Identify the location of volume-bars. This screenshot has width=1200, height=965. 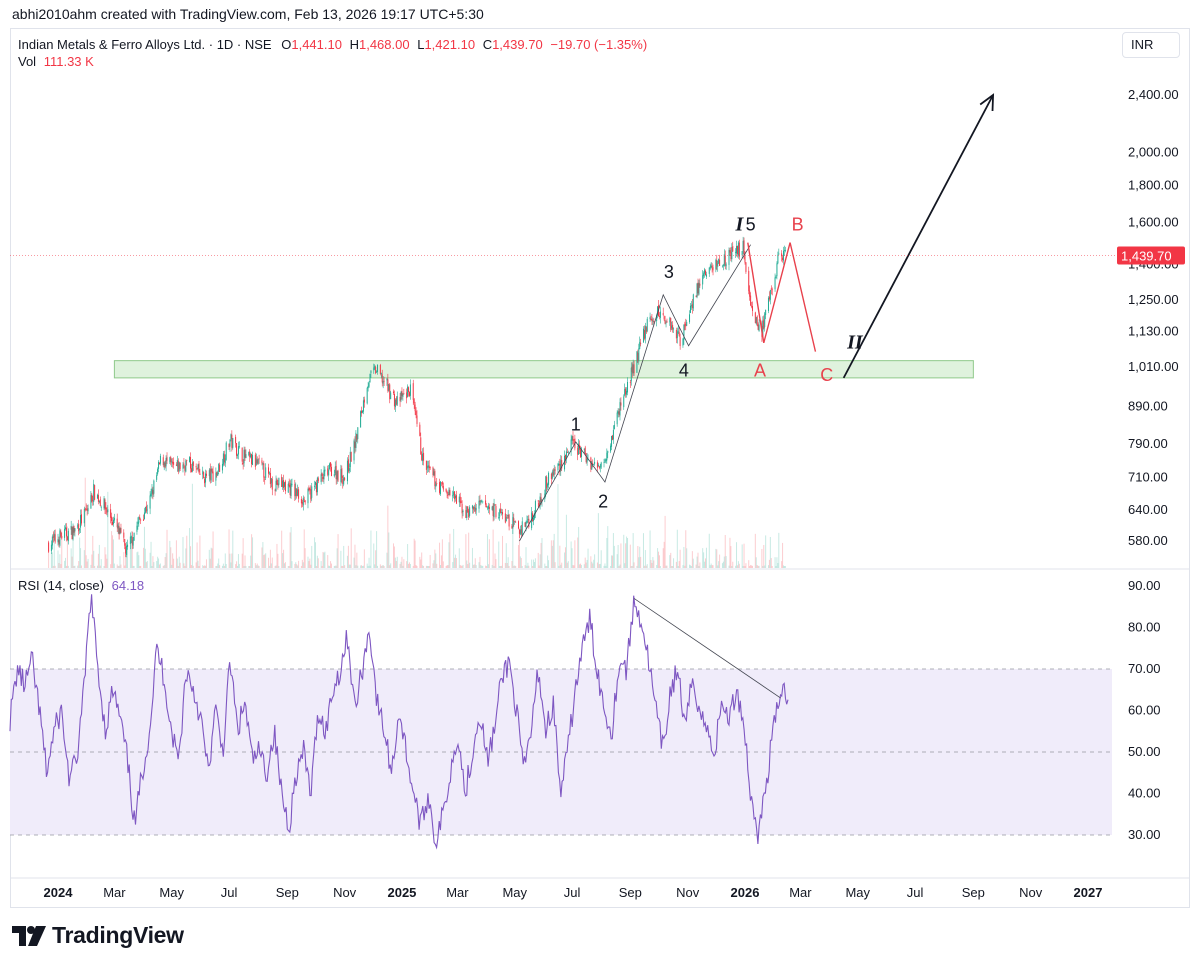
(417, 522).